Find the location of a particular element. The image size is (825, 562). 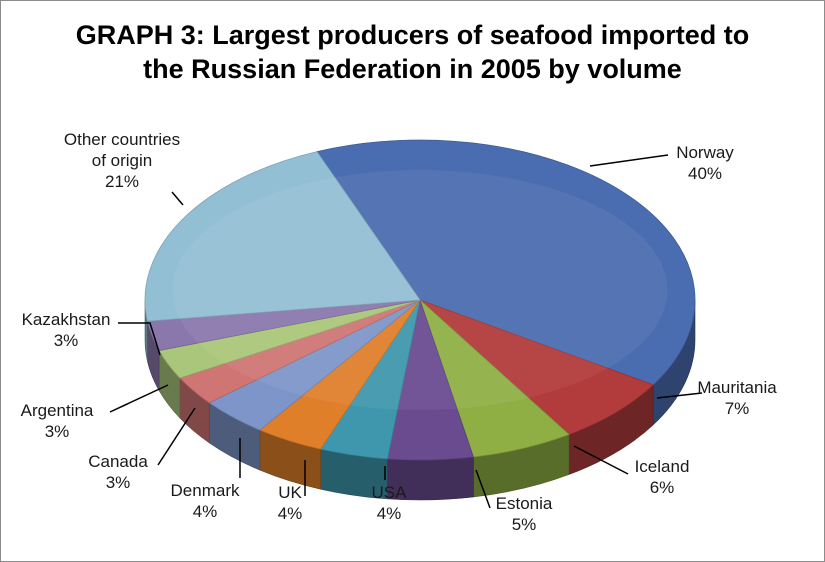

chart-title-line-2: the Russian Federation in 2005 by volume is located at coordinates (412, 69).